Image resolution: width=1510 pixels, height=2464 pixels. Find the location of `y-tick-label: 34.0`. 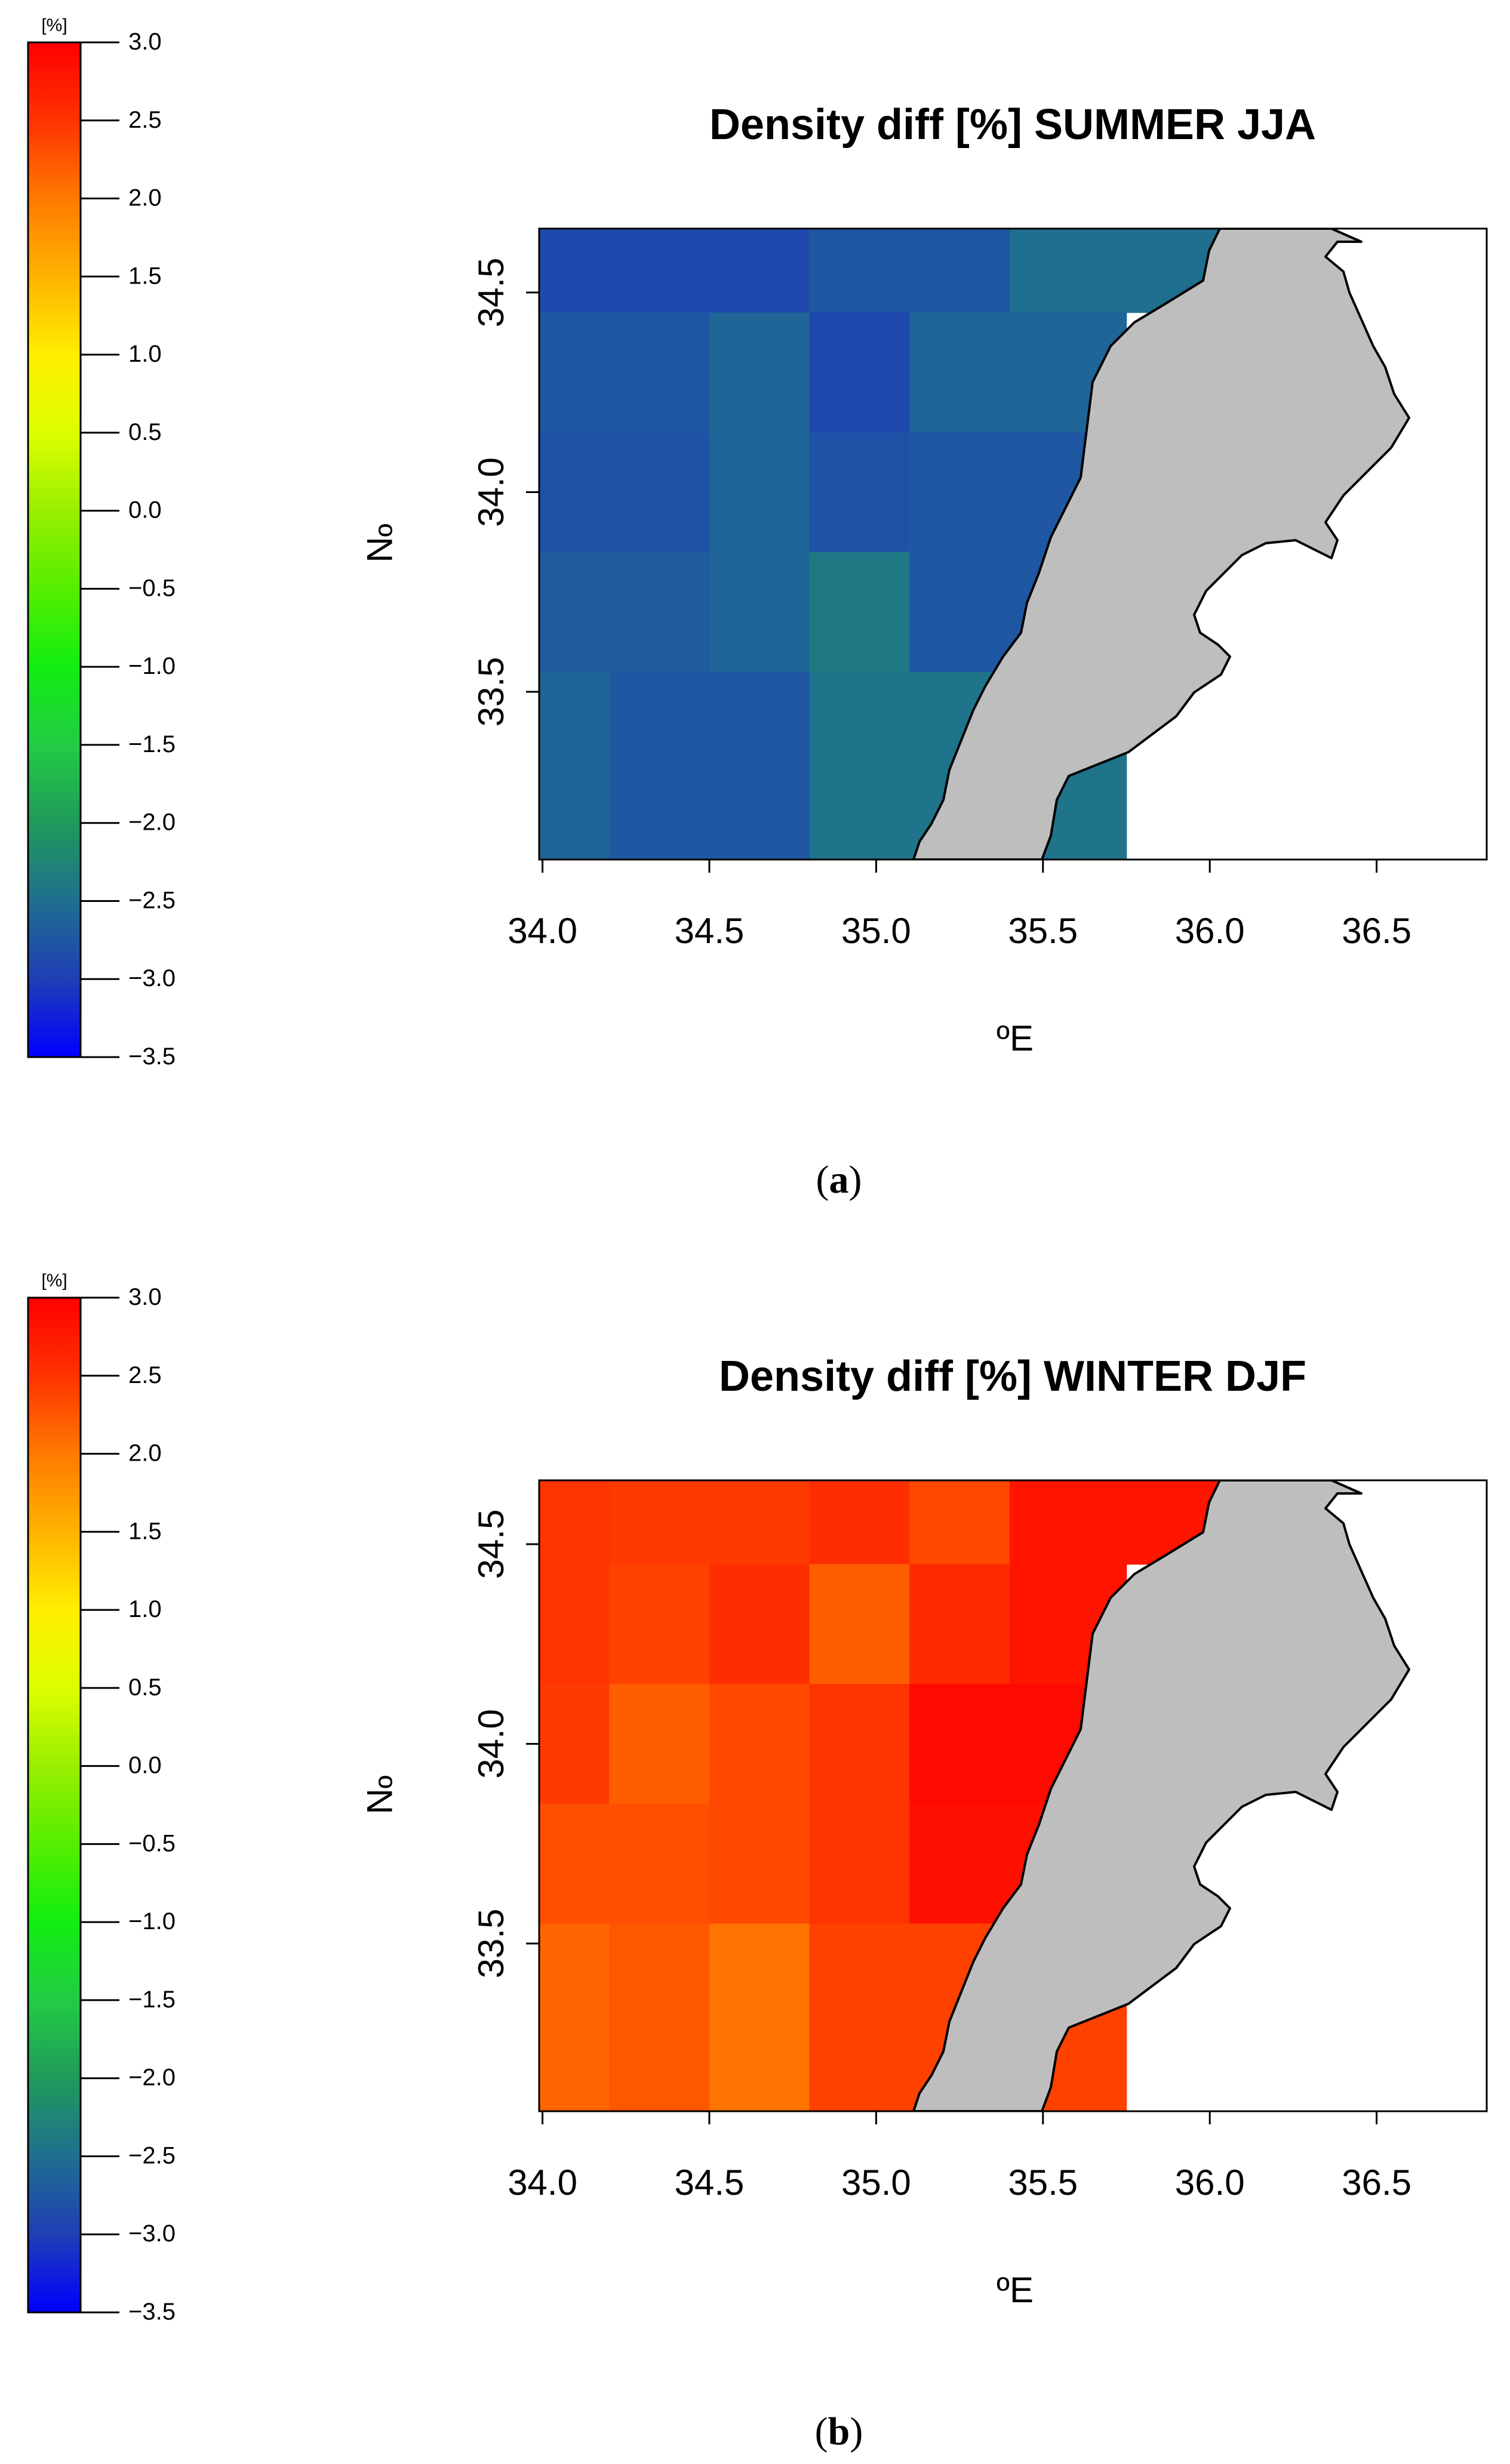

y-tick-label: 34.0 is located at coordinates (491, 1744).